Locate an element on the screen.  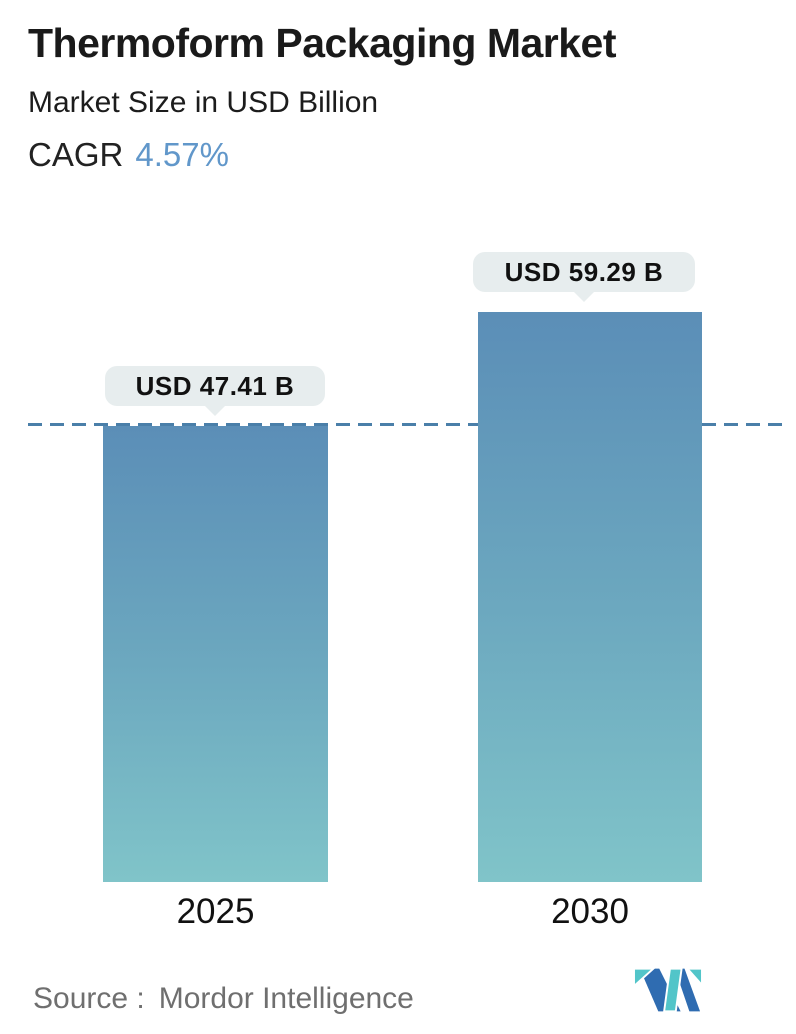
x-axis-label-2030: 2030 is located at coordinates (590, 911).